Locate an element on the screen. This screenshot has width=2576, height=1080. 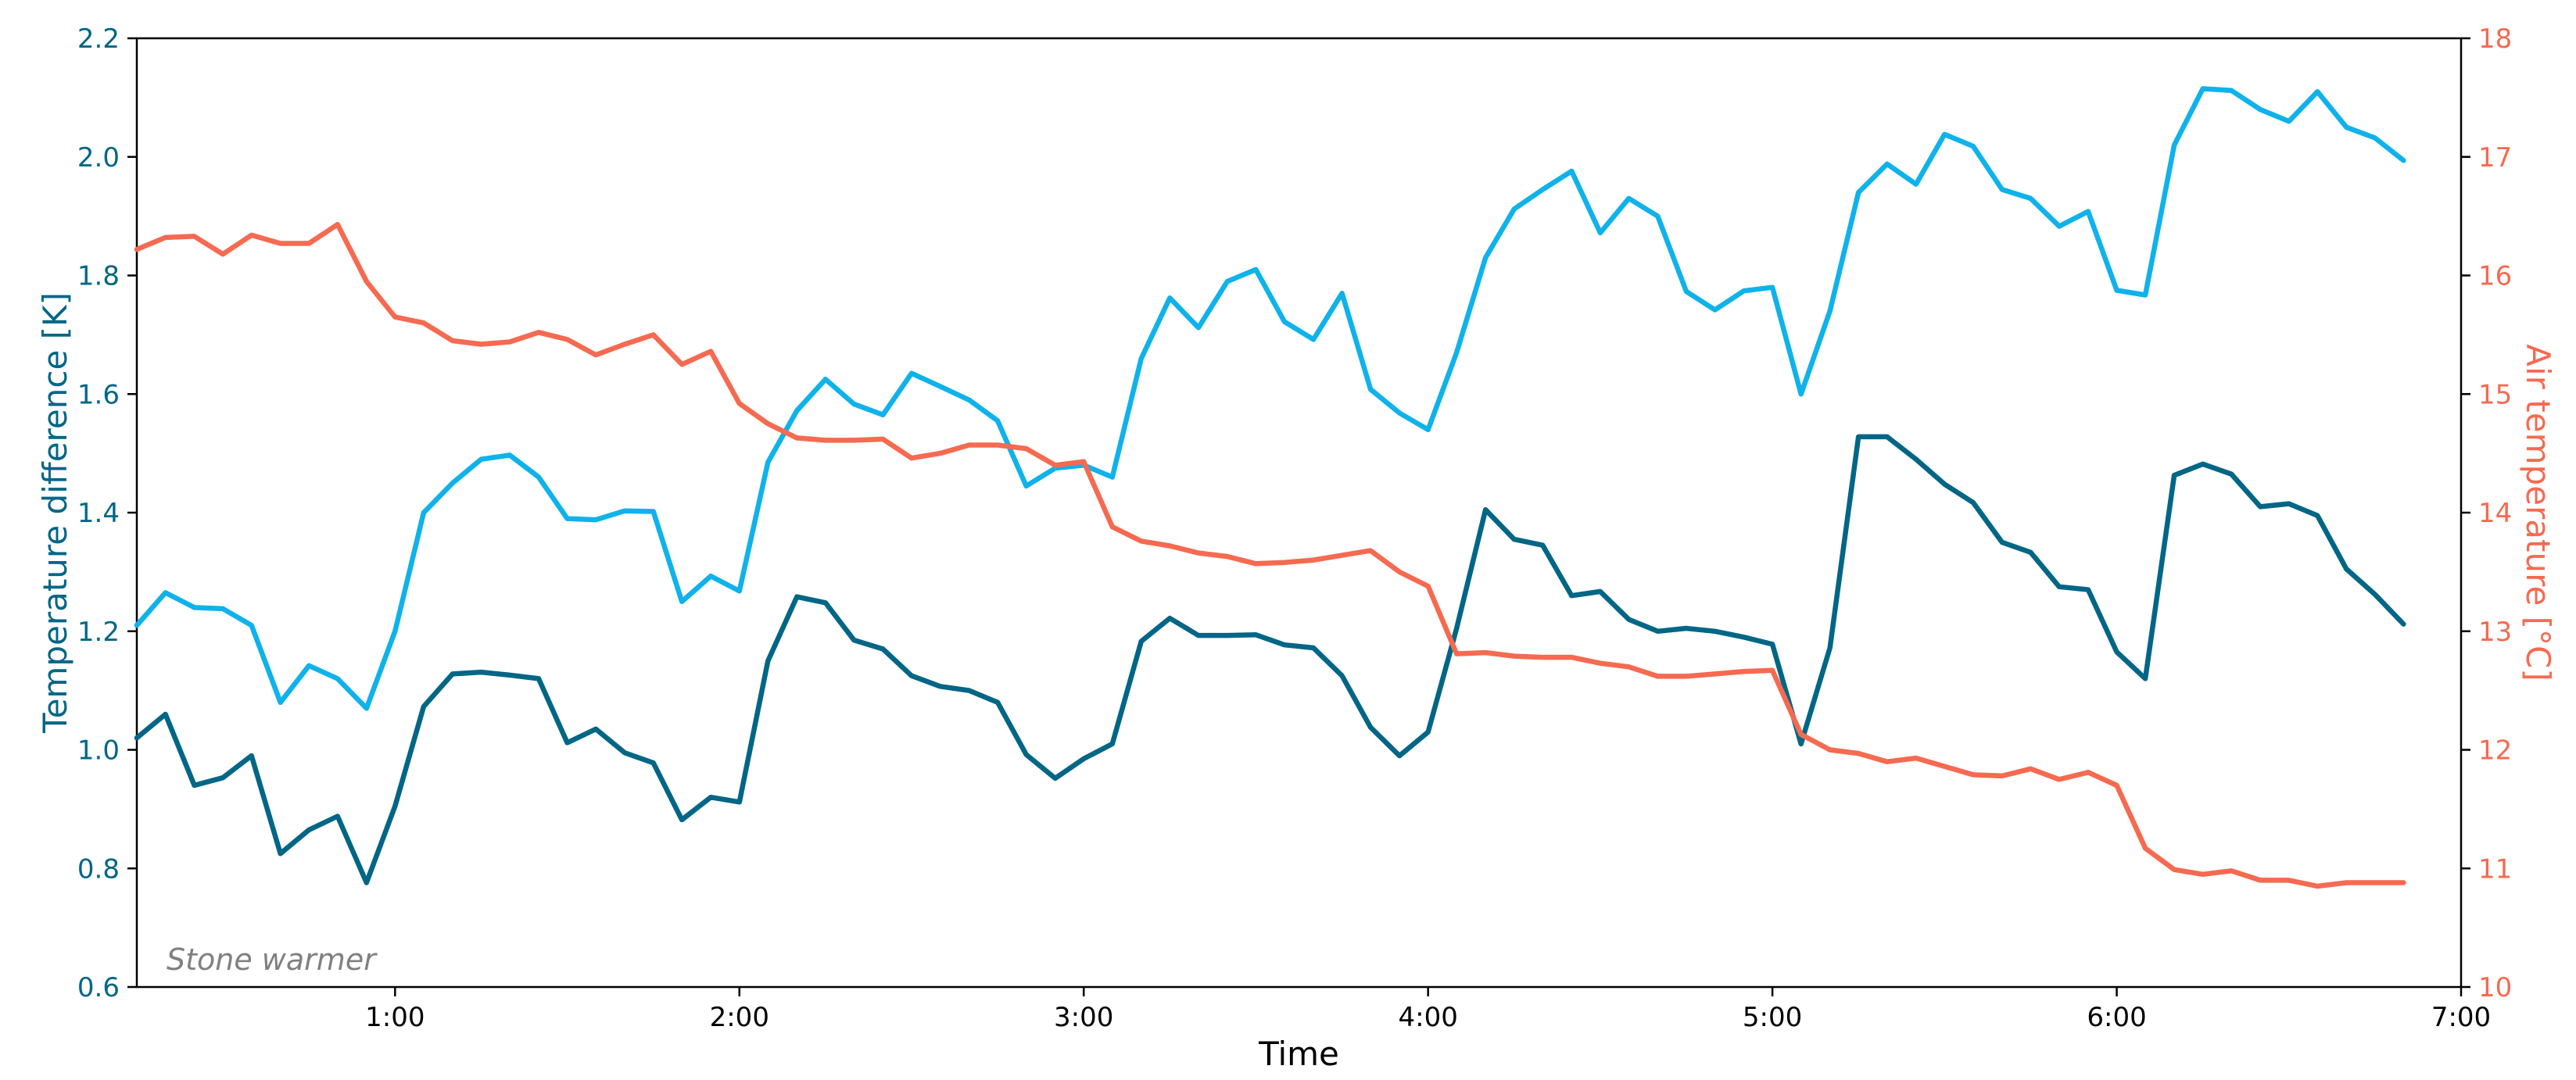
left-y-tick-label: 2.2 is located at coordinates (98, 39).